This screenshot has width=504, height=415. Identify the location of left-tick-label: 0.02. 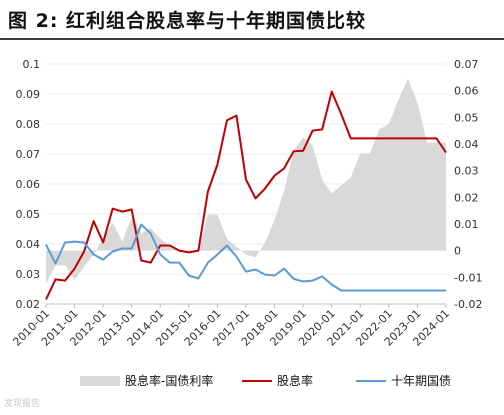
(28, 304).